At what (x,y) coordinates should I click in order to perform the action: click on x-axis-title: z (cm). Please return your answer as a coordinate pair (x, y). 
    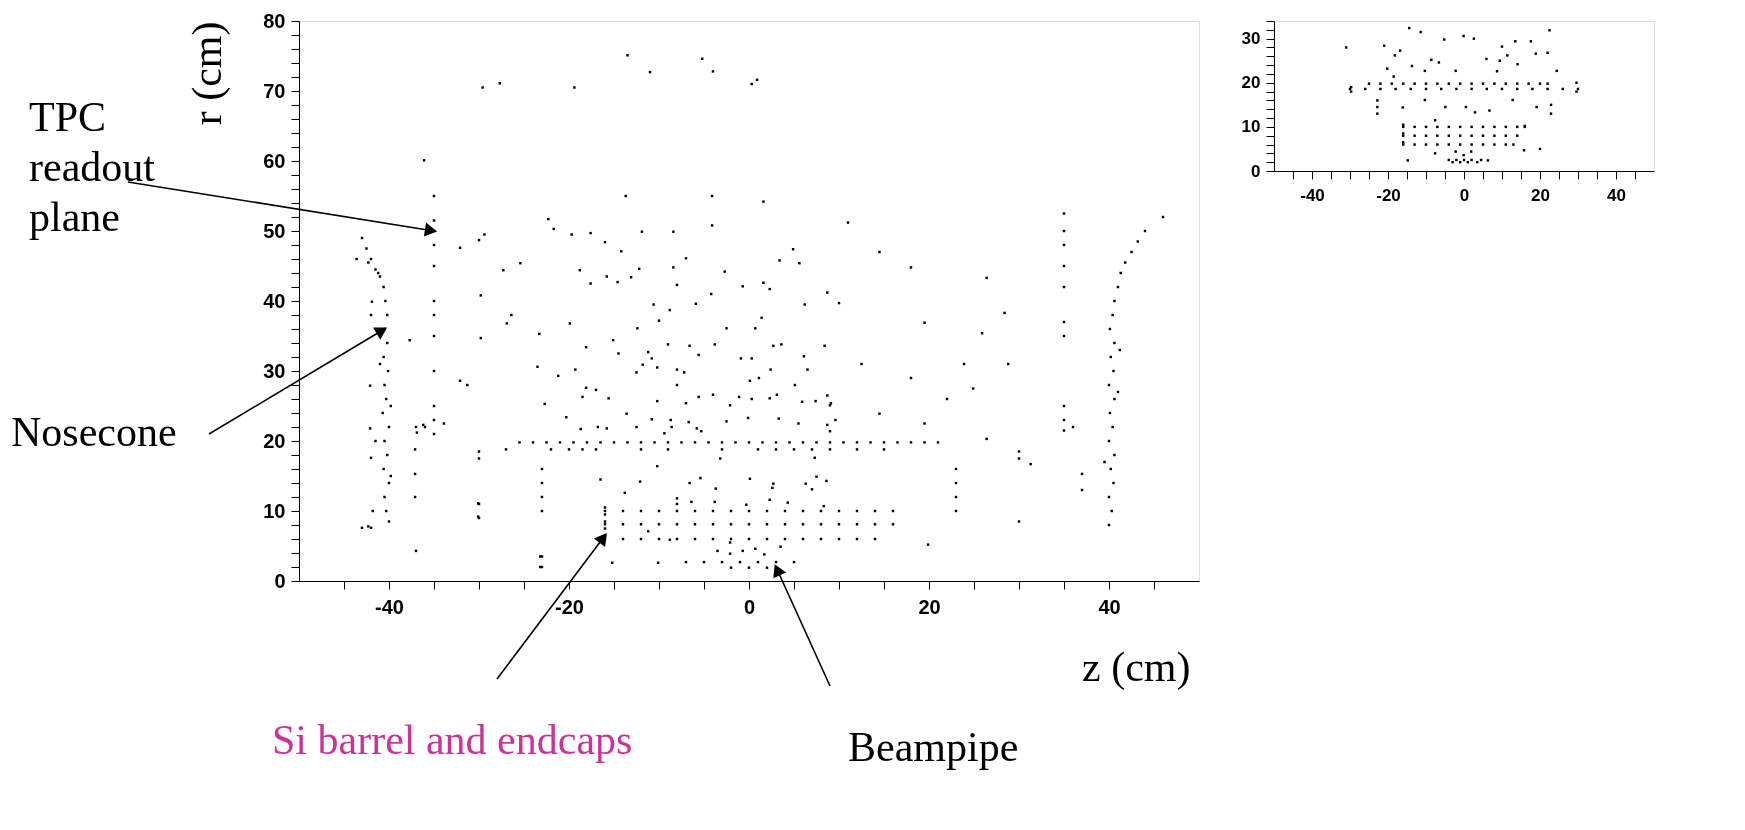
    Looking at the image, I should click on (1136, 667).